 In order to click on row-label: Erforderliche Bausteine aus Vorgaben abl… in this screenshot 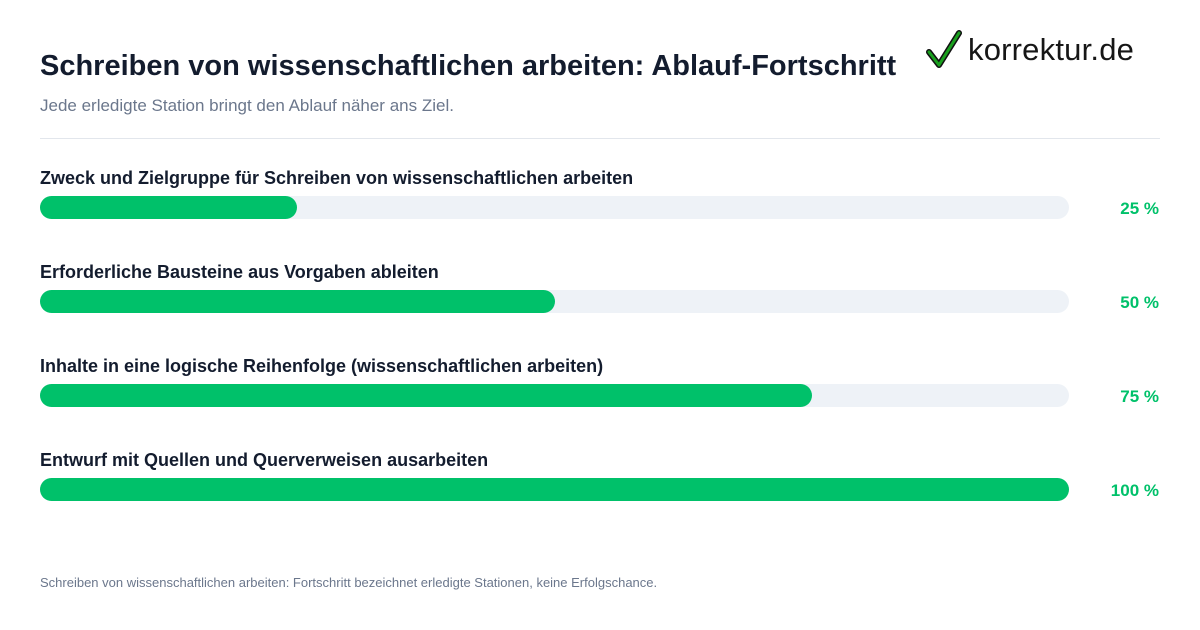, I will do `click(239, 272)`.